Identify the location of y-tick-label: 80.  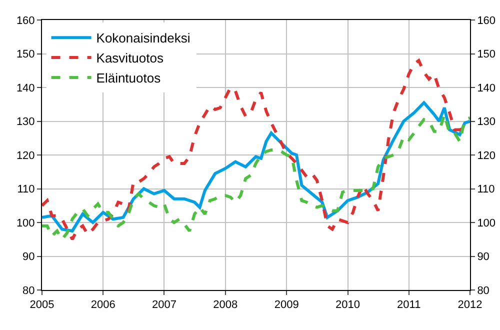
(28, 290).